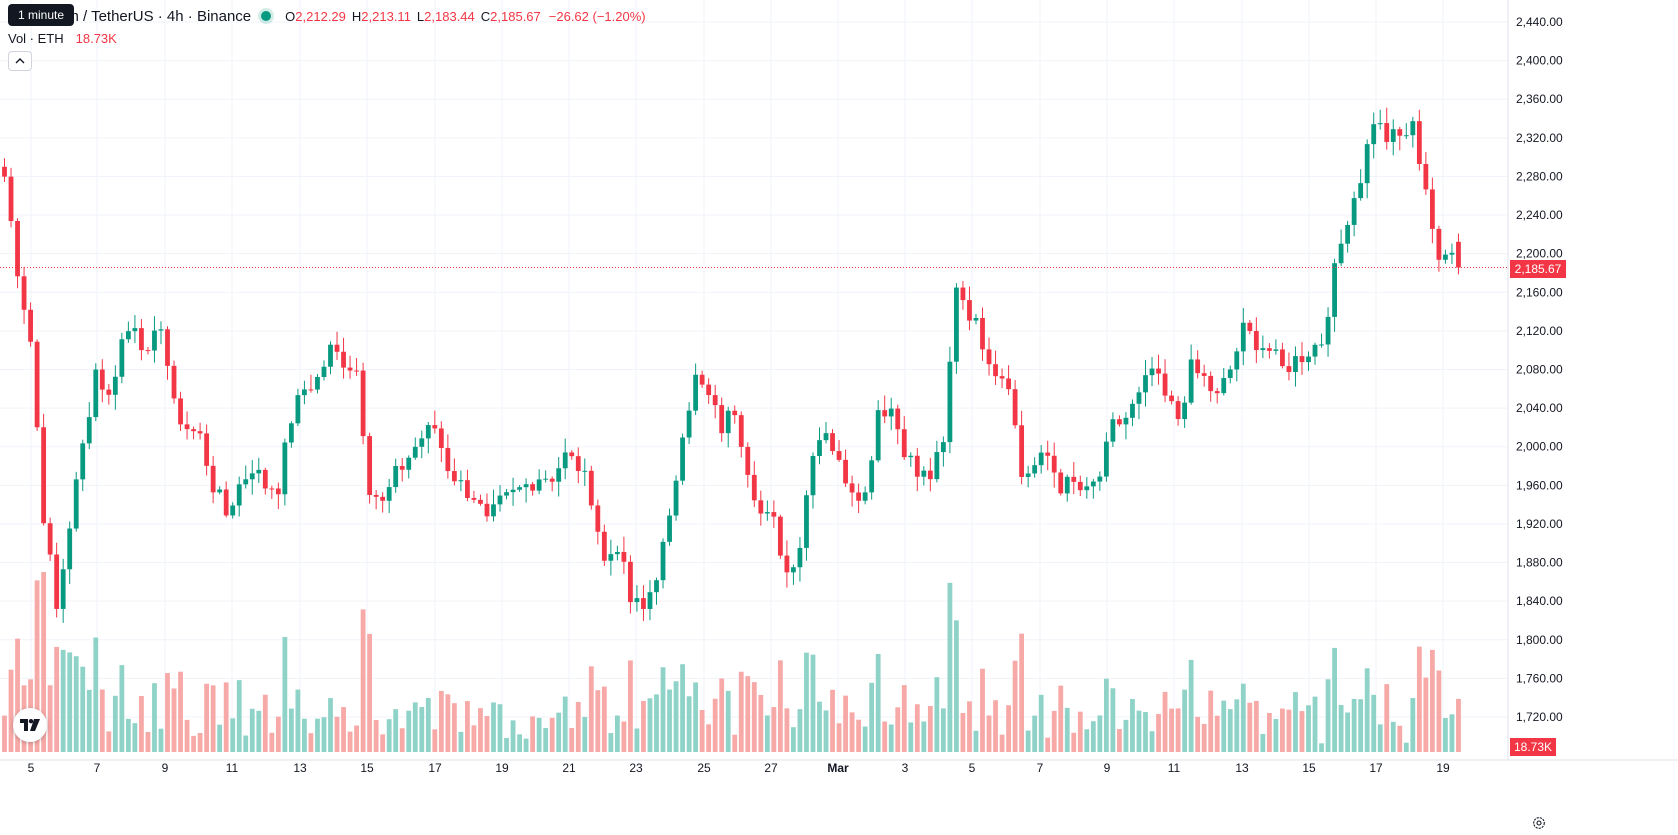 The image size is (1678, 835). I want to click on time-tick-label: 21, so click(569, 768).